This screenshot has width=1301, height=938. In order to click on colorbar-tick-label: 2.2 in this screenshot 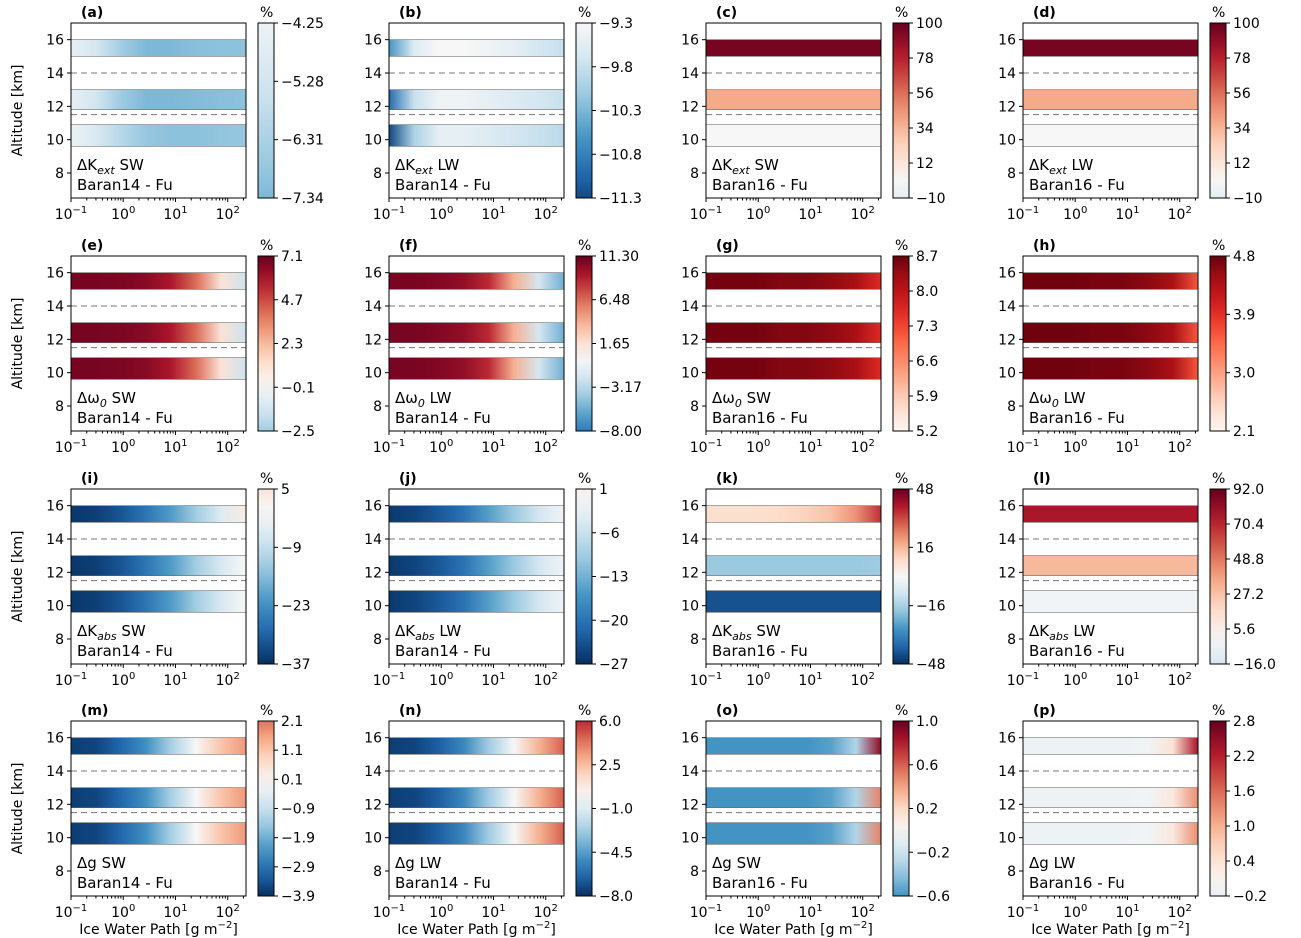, I will do `click(1244, 757)`.